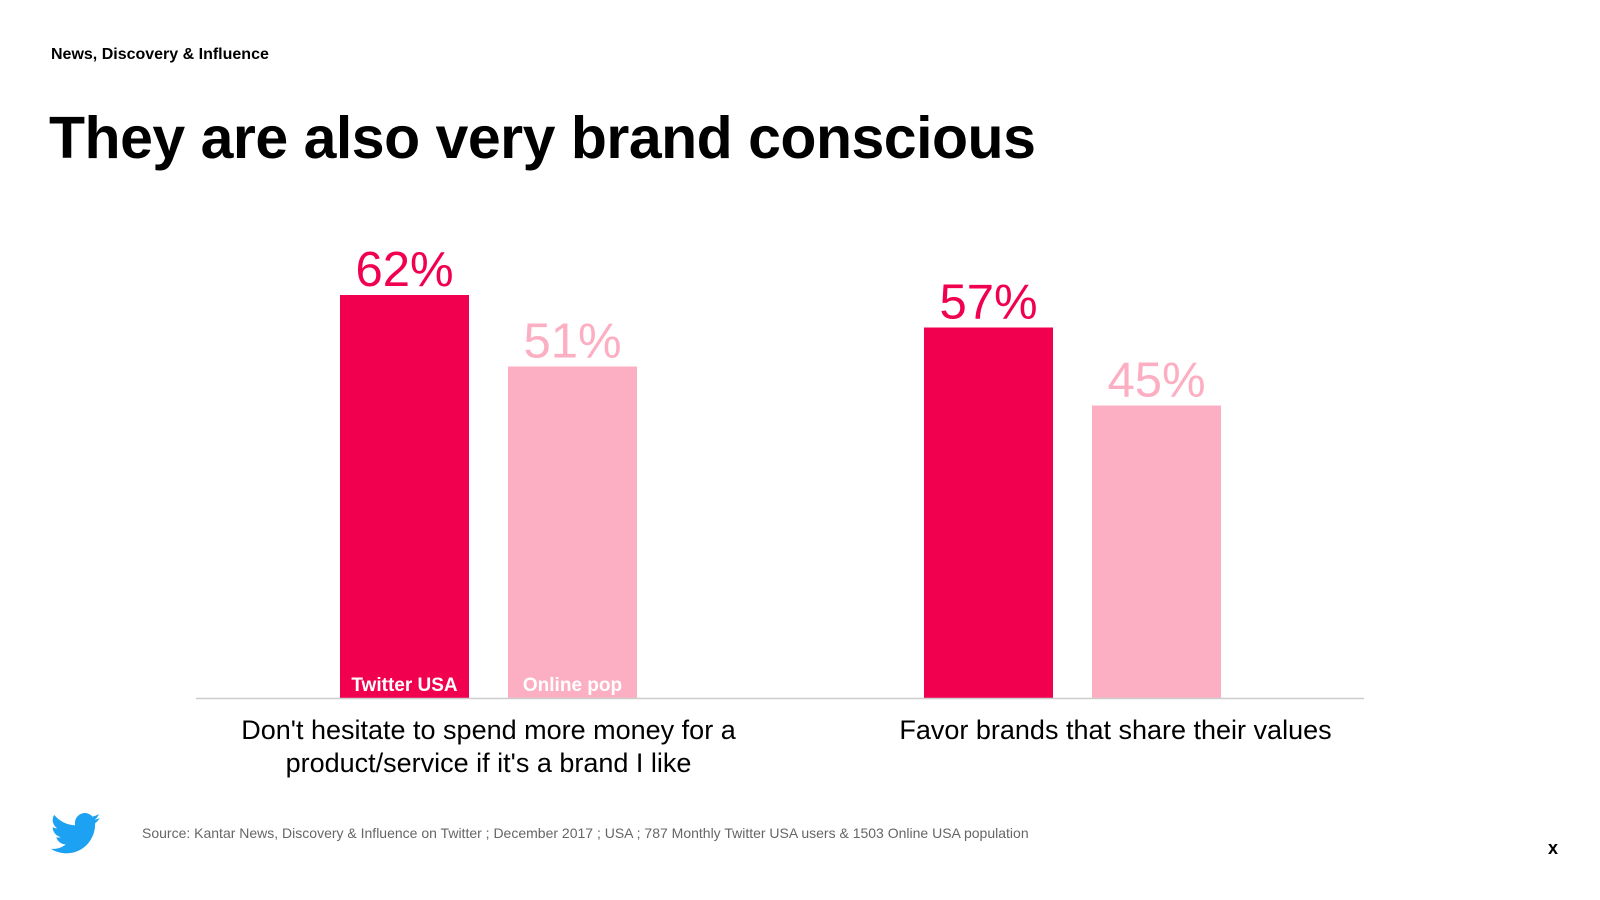 Image resolution: width=1600 pixels, height=900 pixels. I want to click on legend-label: Twitter USA, so click(404, 685).